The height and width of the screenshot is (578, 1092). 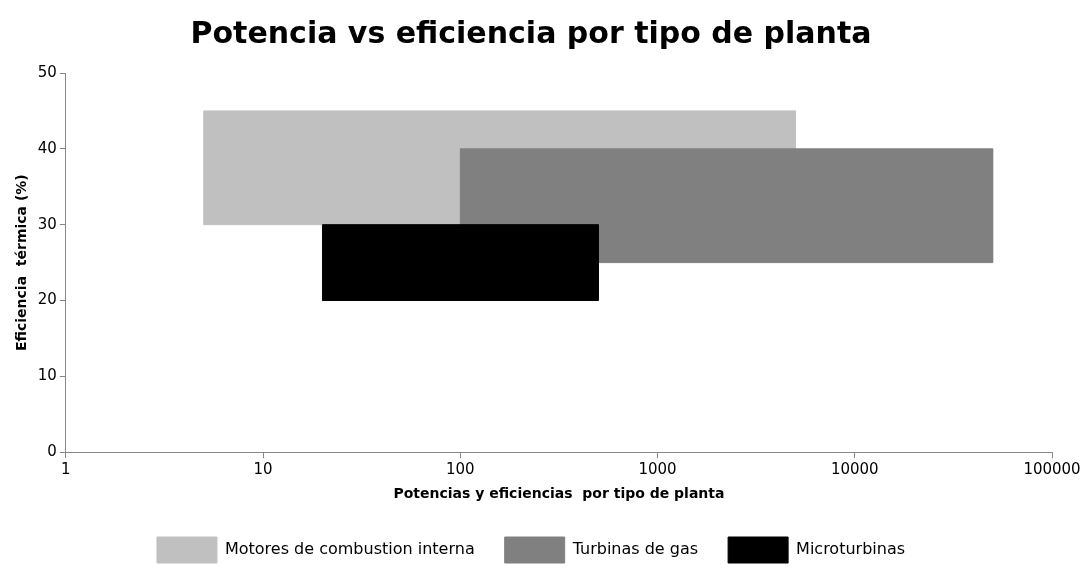 I want to click on legend-label: Motores de combustion interna, so click(x=349, y=549).